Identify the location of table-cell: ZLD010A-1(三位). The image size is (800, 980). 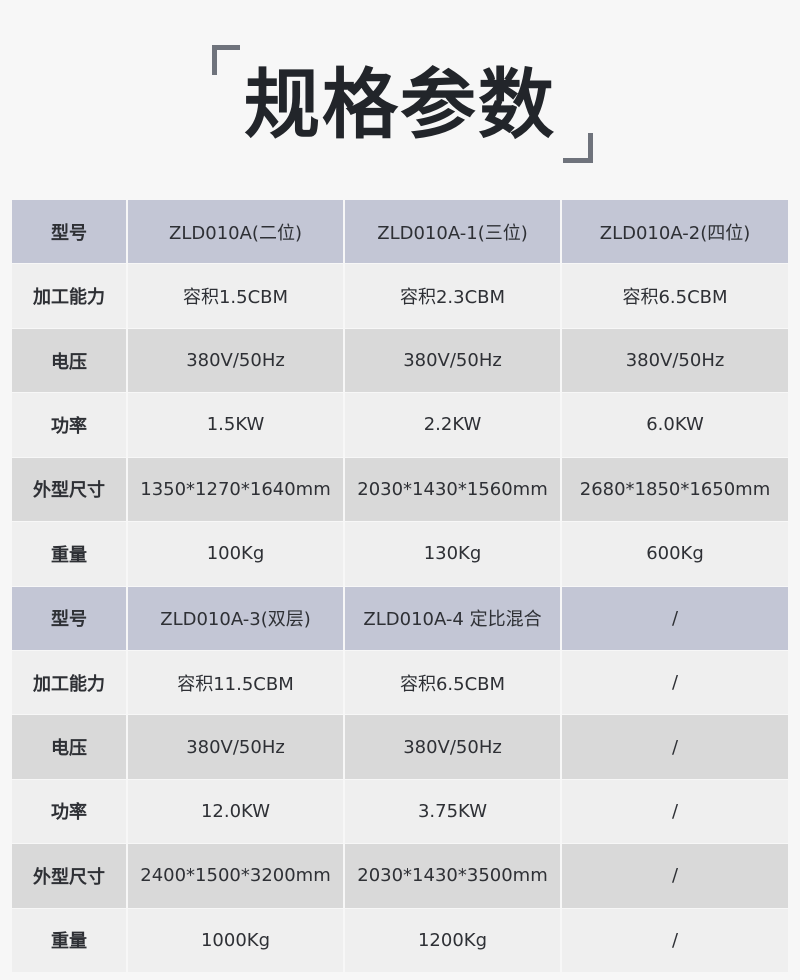
(452, 232).